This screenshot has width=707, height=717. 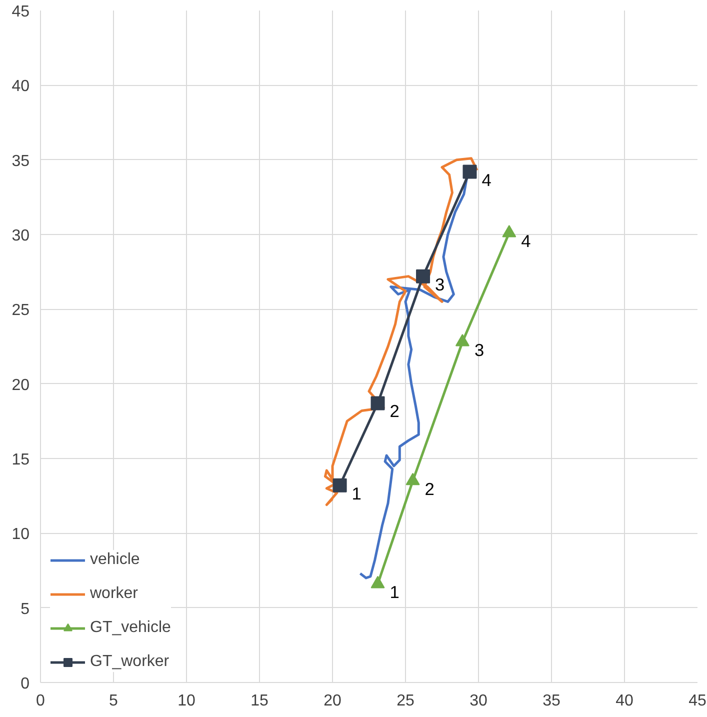 I want to click on x-tick-label: 25, so click(x=405, y=701).